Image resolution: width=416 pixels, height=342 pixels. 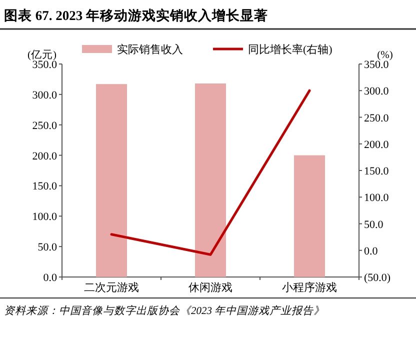 What do you see at coordinates (150, 49) in the screenshot?
I see `legend-label: 实际销售收入` at bounding box center [150, 49].